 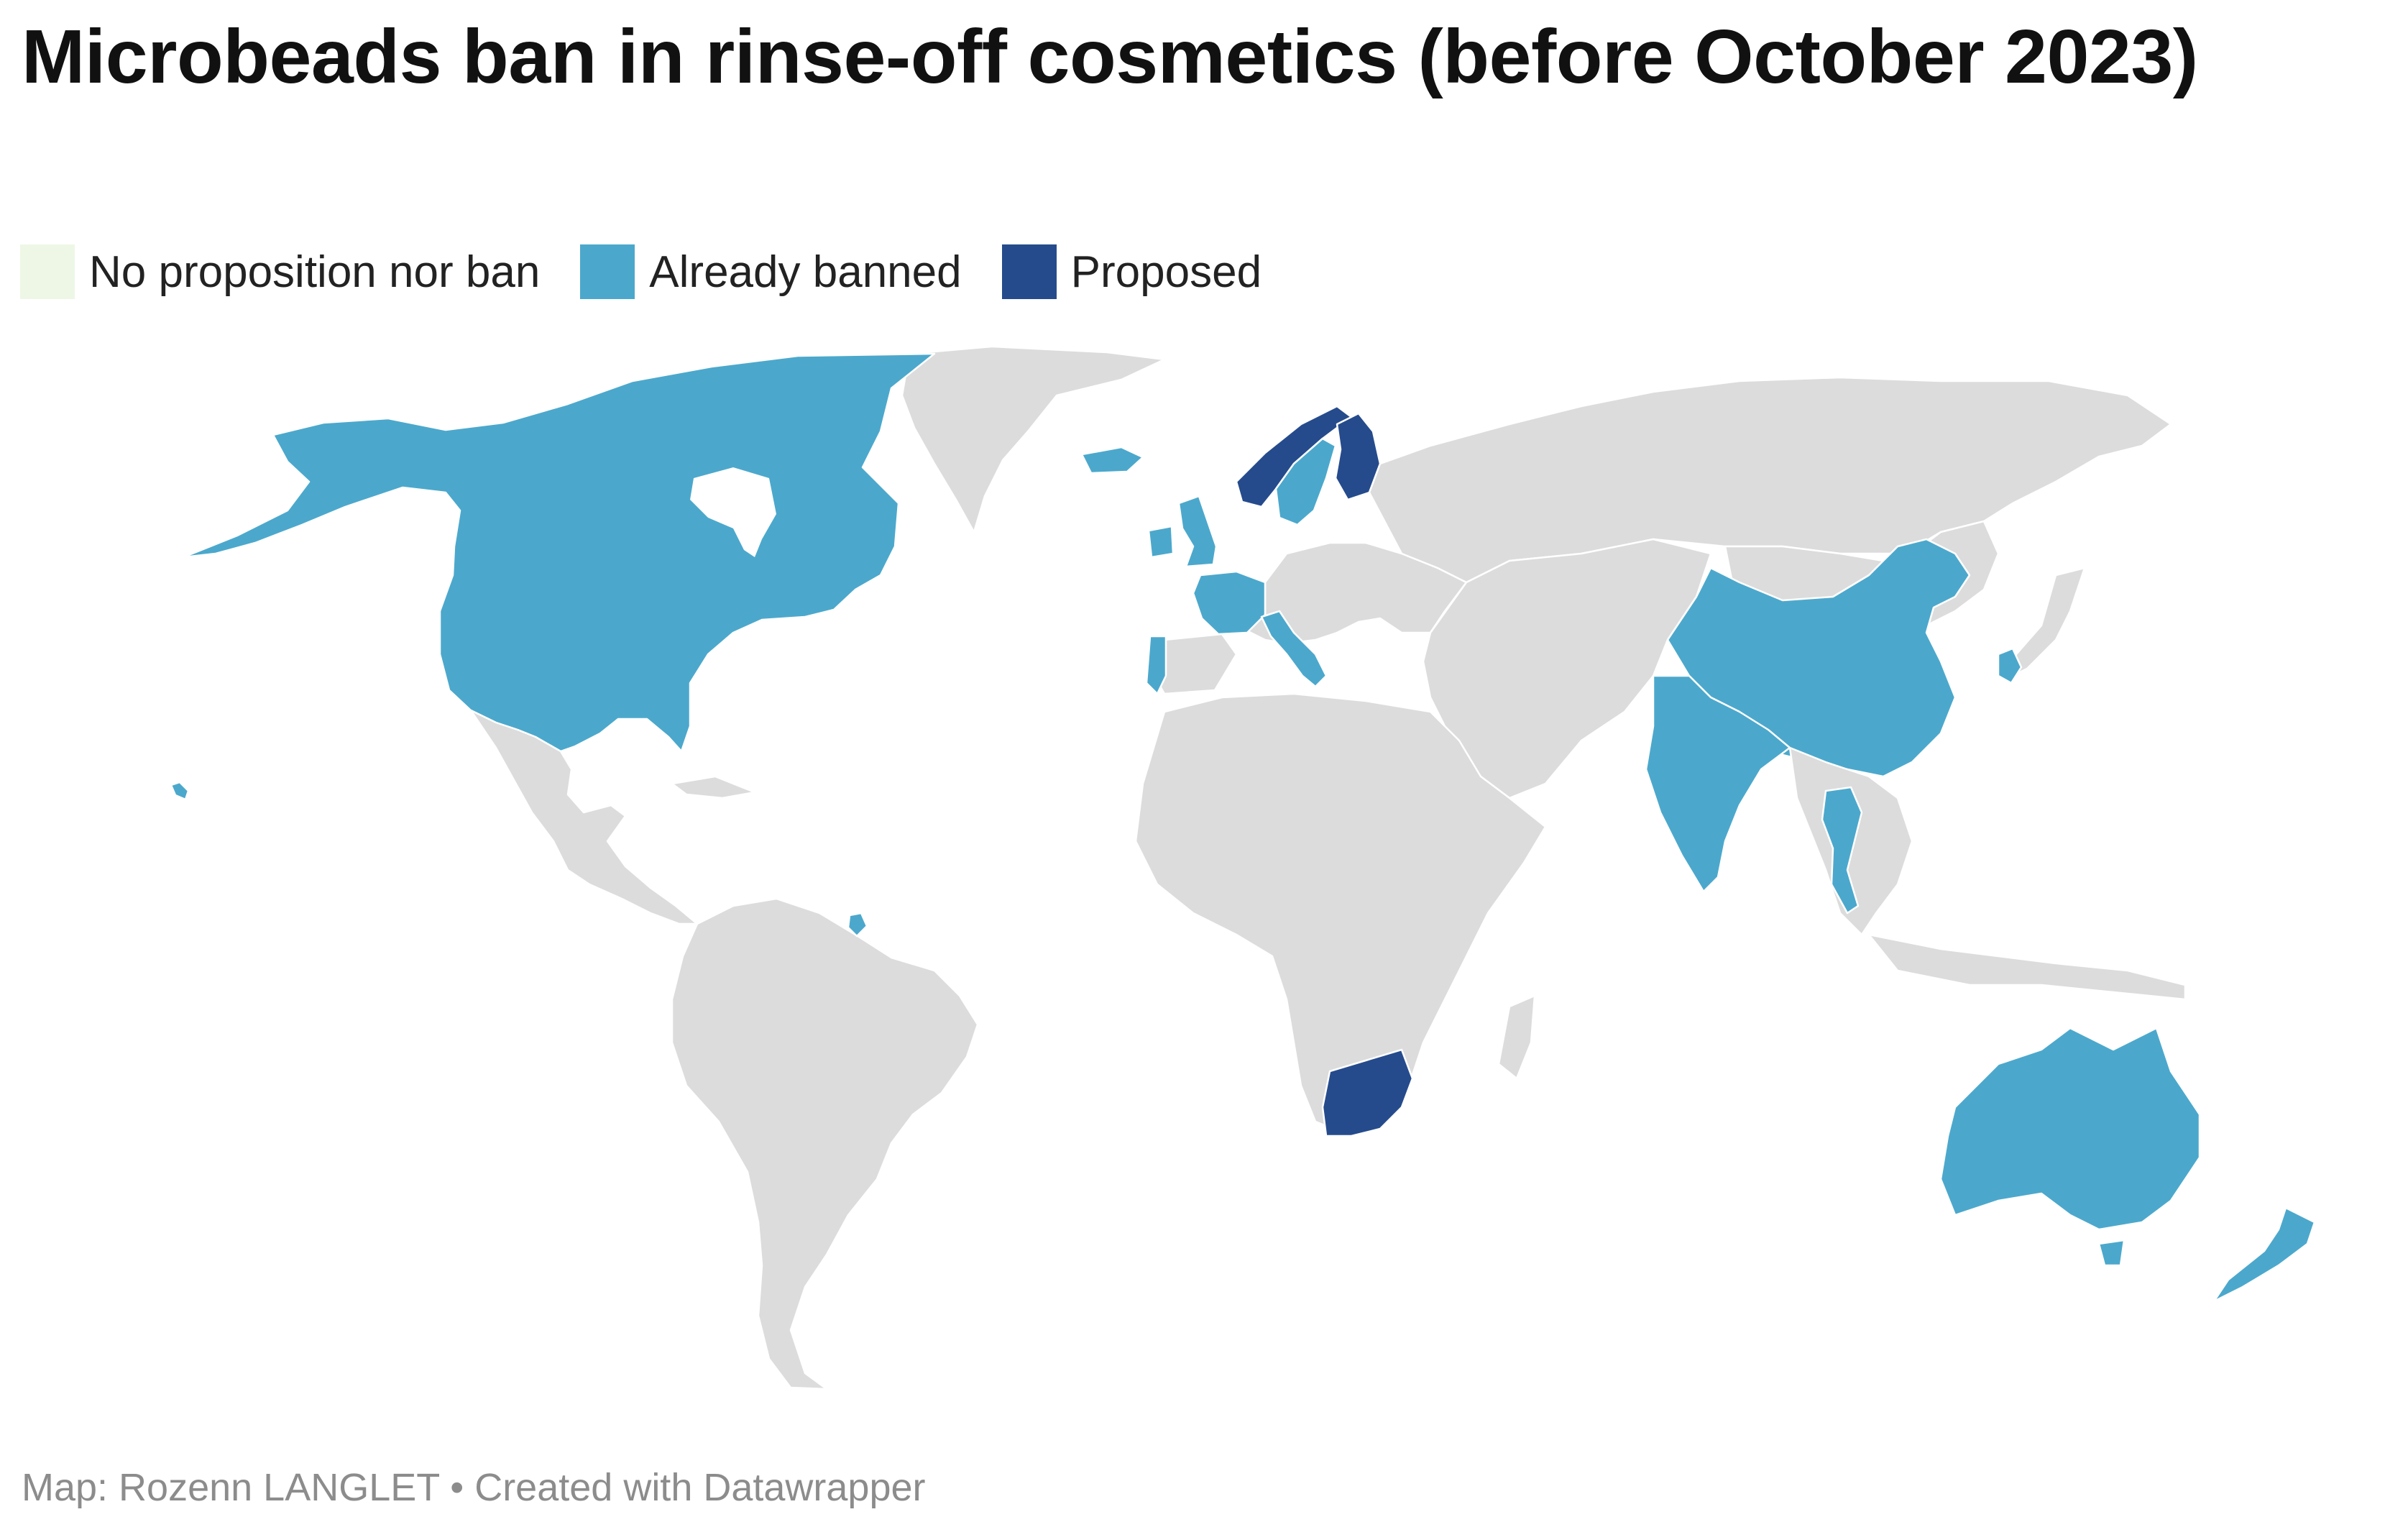 What do you see at coordinates (180, 791) in the screenshot?
I see `region-hawaii` at bounding box center [180, 791].